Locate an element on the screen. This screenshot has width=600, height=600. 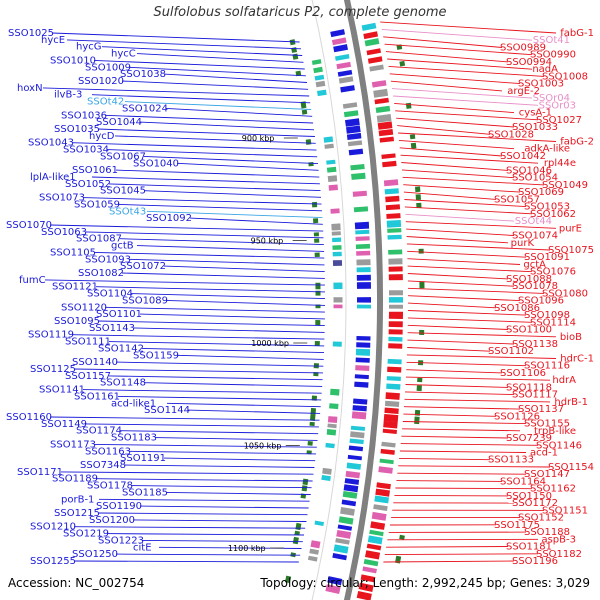
left-gene-label-33: SSO1093 is located at coordinates (108, 259).